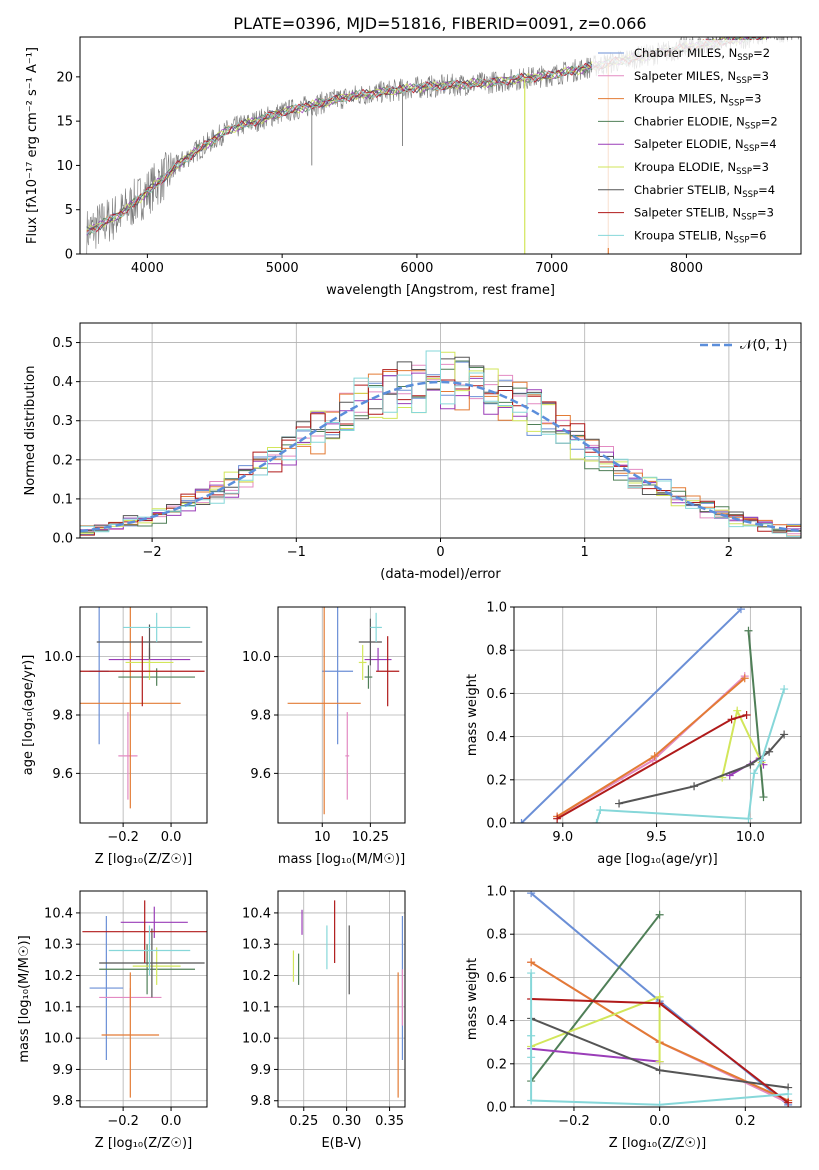 The width and height of the screenshot is (819, 1170). Describe the element at coordinates (64, 166) in the screenshot. I see `y-tick-label: 10` at that location.